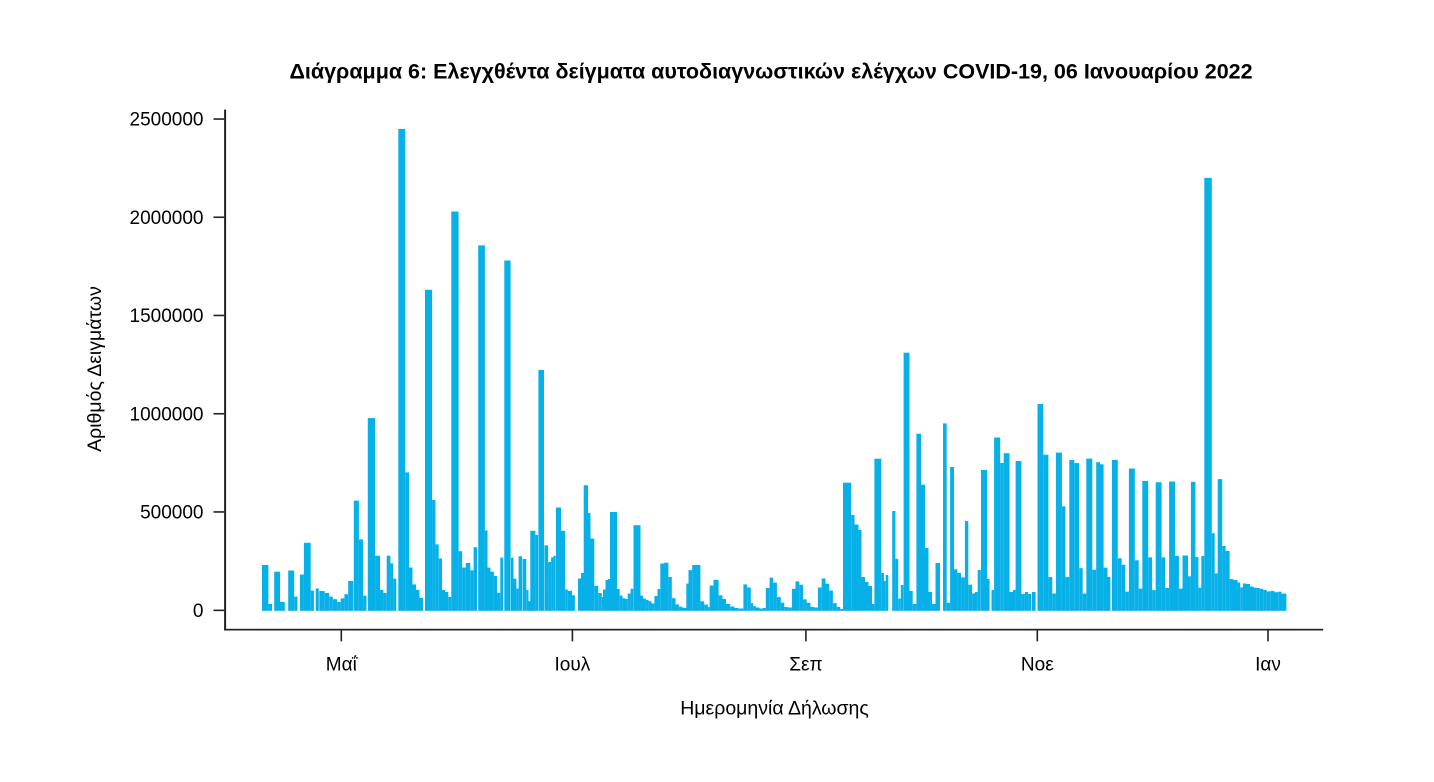 The width and height of the screenshot is (1434, 782). What do you see at coordinates (167, 316) in the screenshot?
I see `svg-text: 1500000` at bounding box center [167, 316].